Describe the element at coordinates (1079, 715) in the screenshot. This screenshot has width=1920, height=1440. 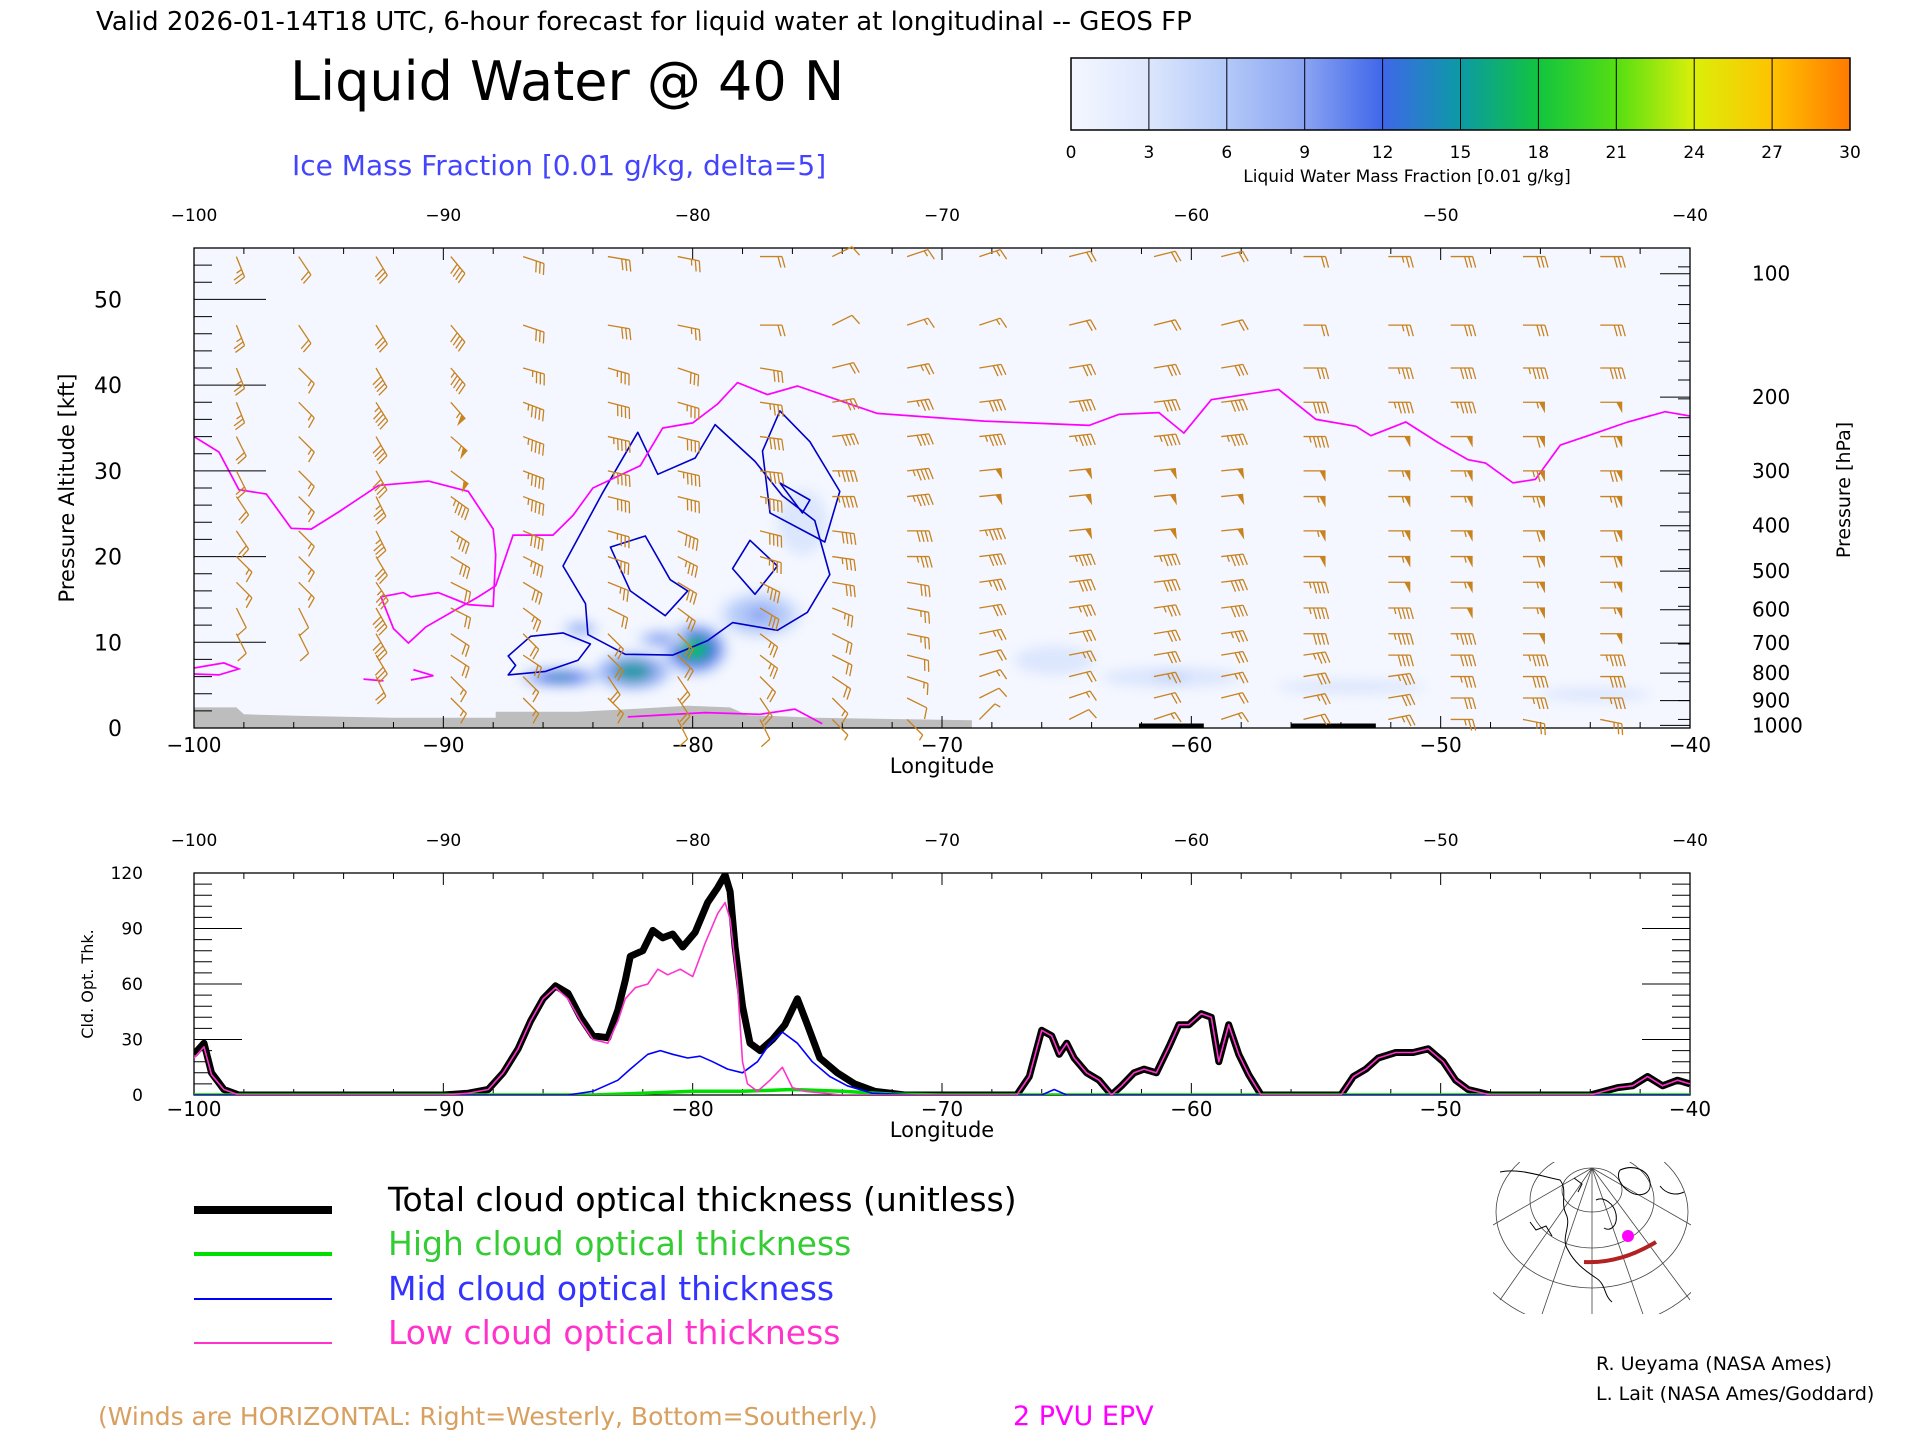
I see `wind-barb-staff` at that location.